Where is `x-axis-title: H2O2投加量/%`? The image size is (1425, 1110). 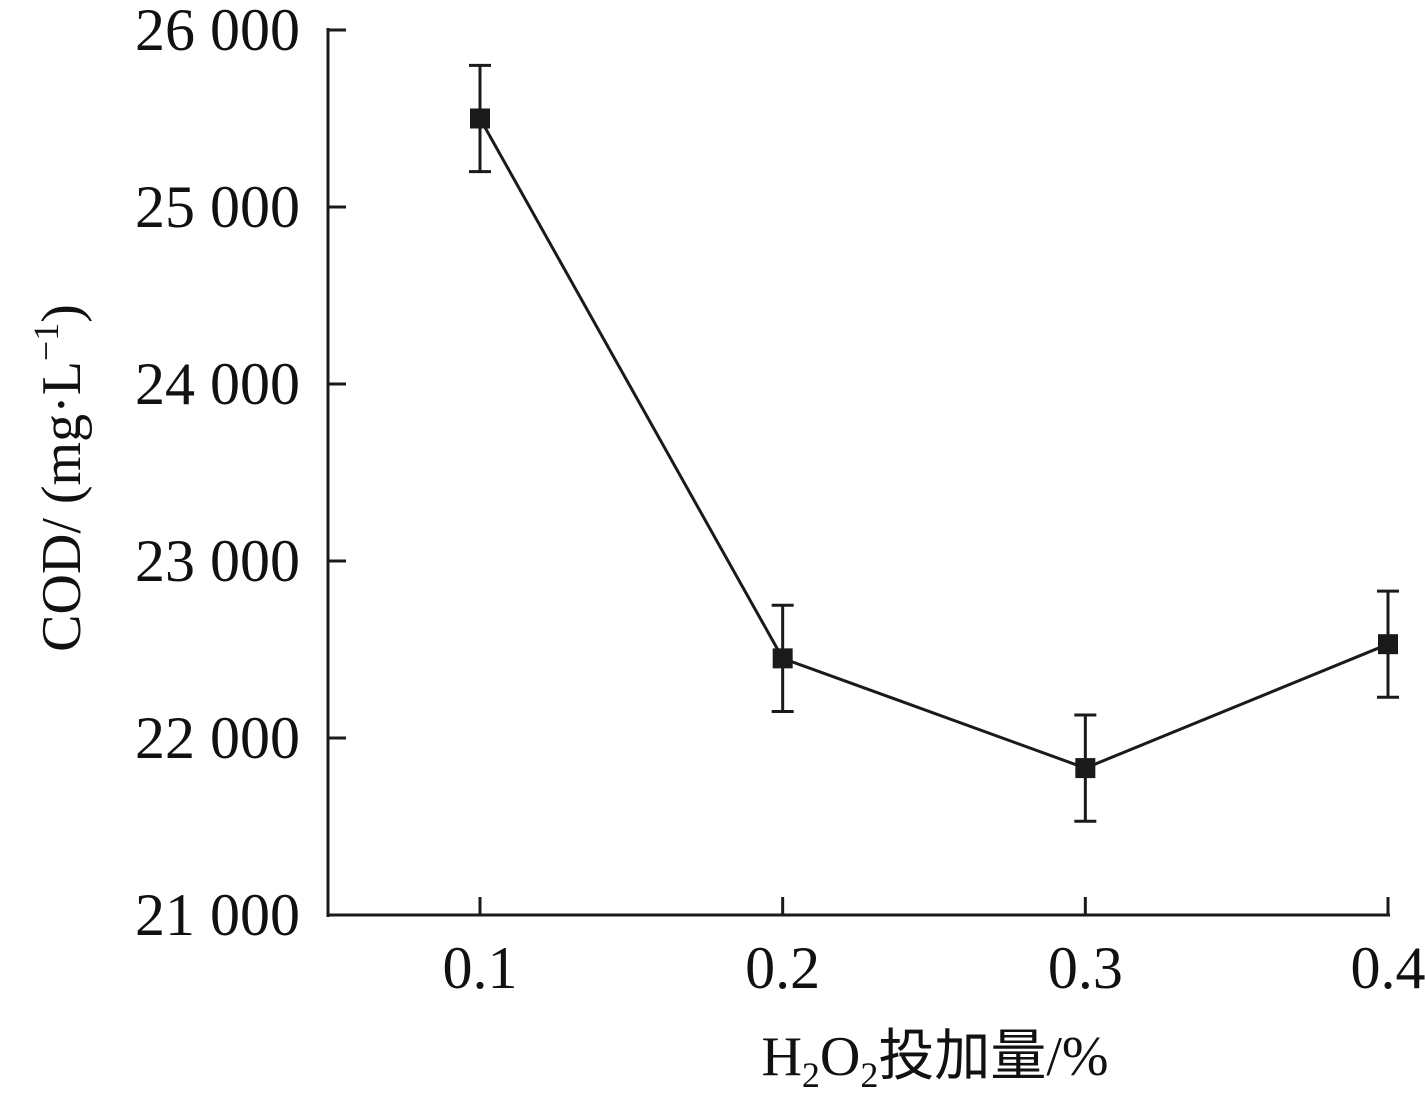 x-axis-title: H2O2投加量/% is located at coordinates (934, 1060).